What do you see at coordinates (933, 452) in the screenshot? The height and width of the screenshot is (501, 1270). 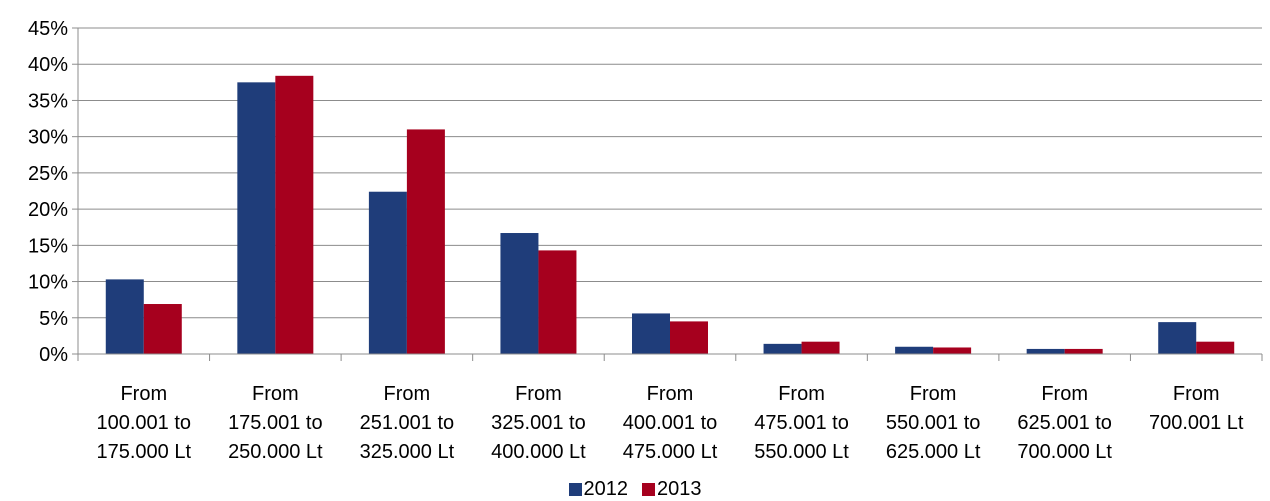 I see `x-tick-label-line: 625.000 Lt` at bounding box center [933, 452].